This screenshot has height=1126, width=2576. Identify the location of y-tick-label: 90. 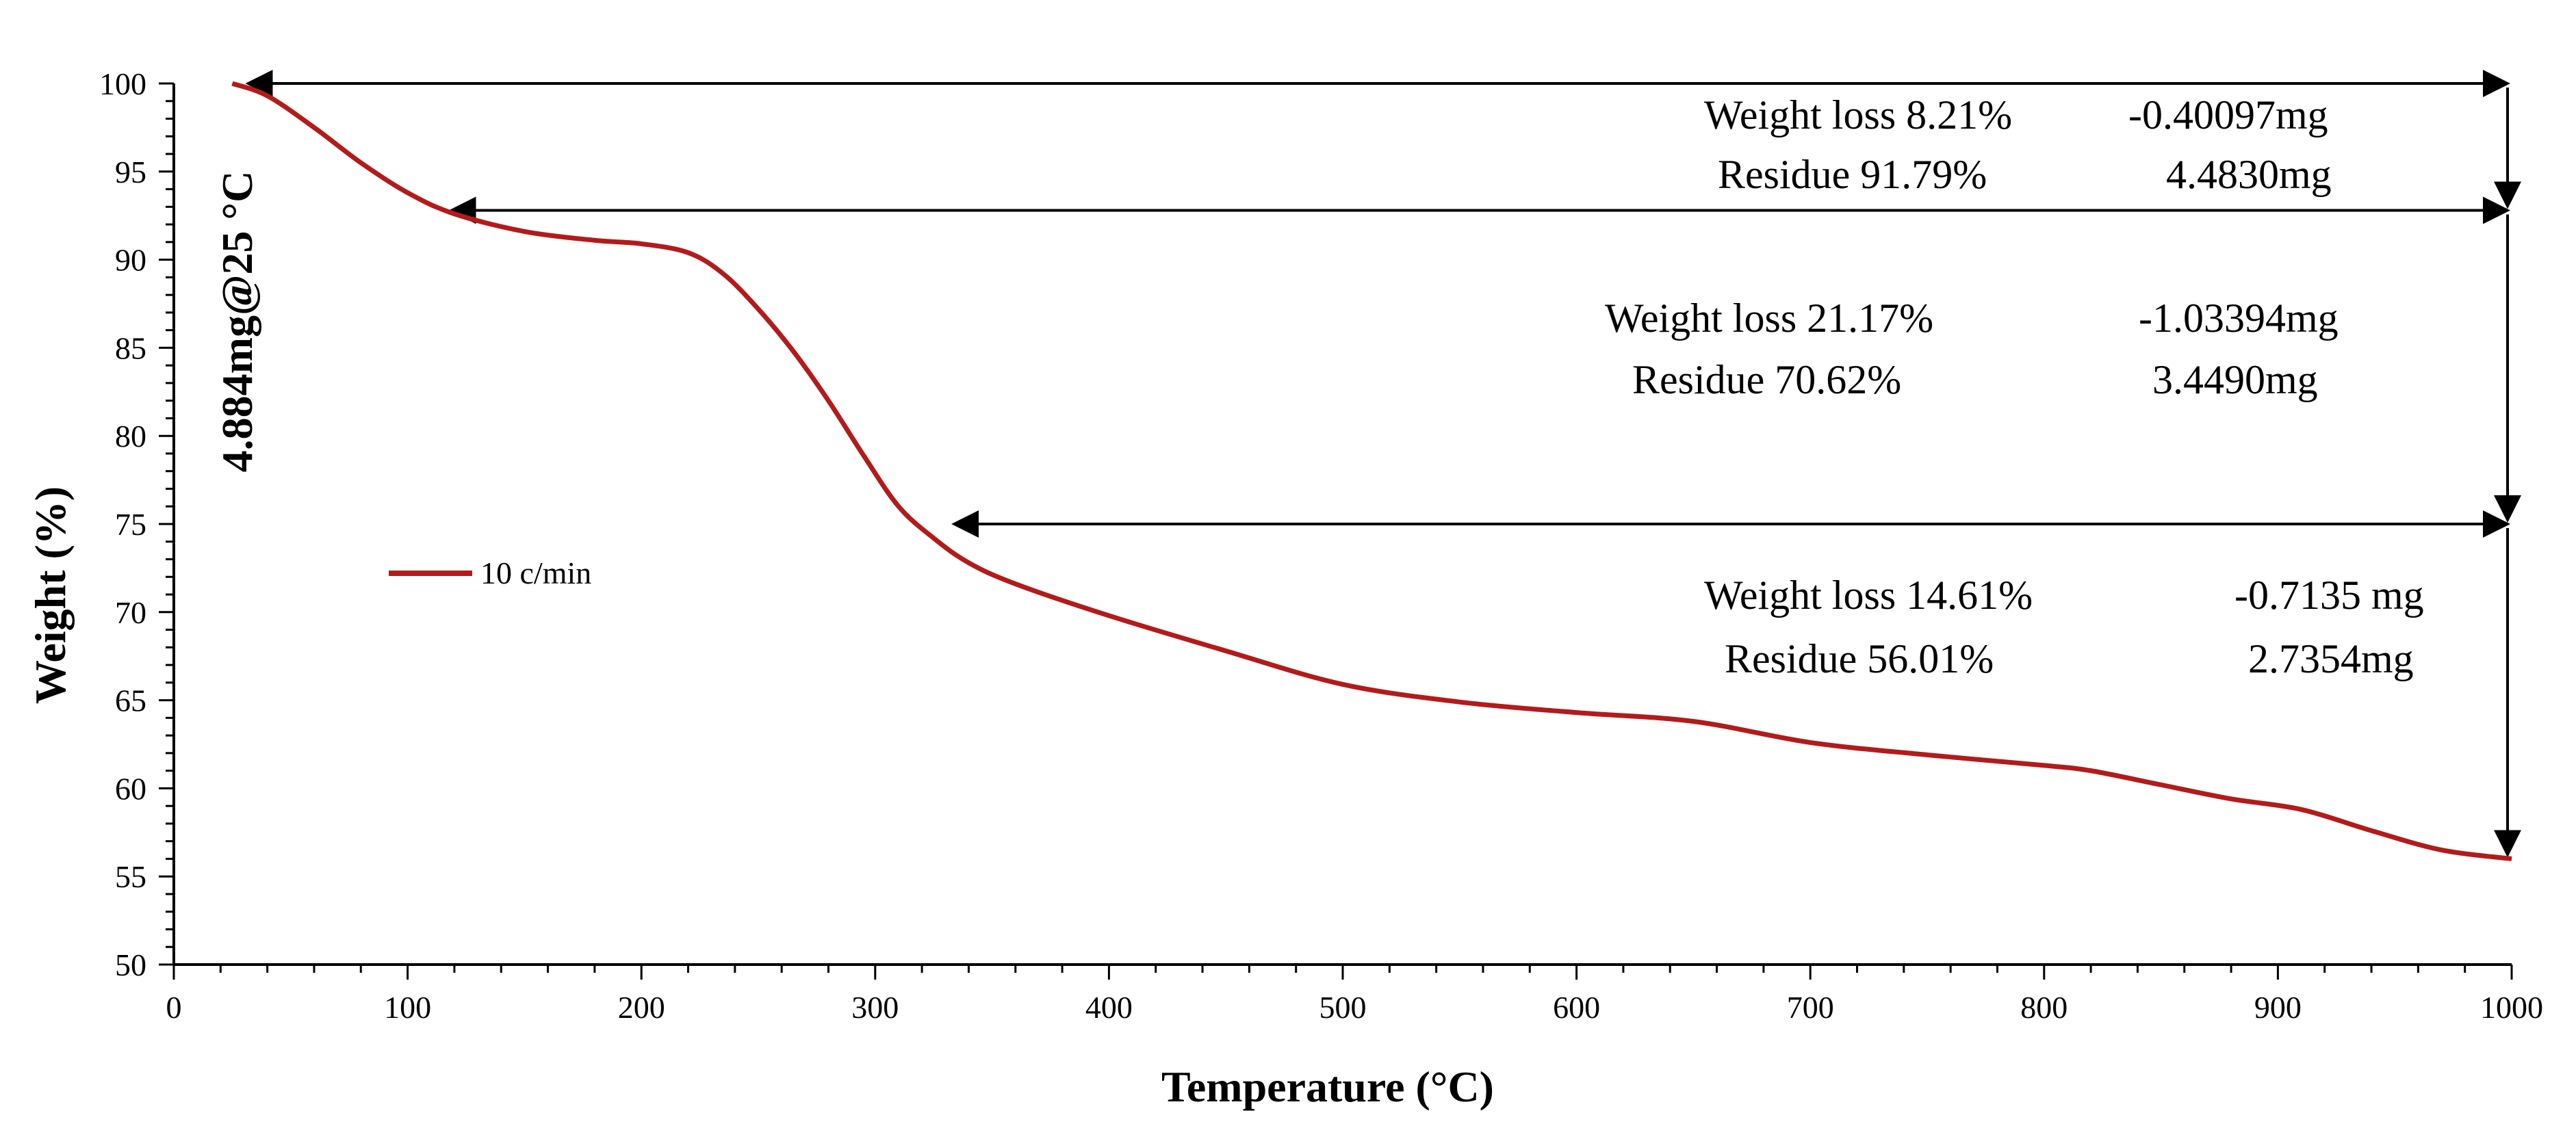
(130, 260).